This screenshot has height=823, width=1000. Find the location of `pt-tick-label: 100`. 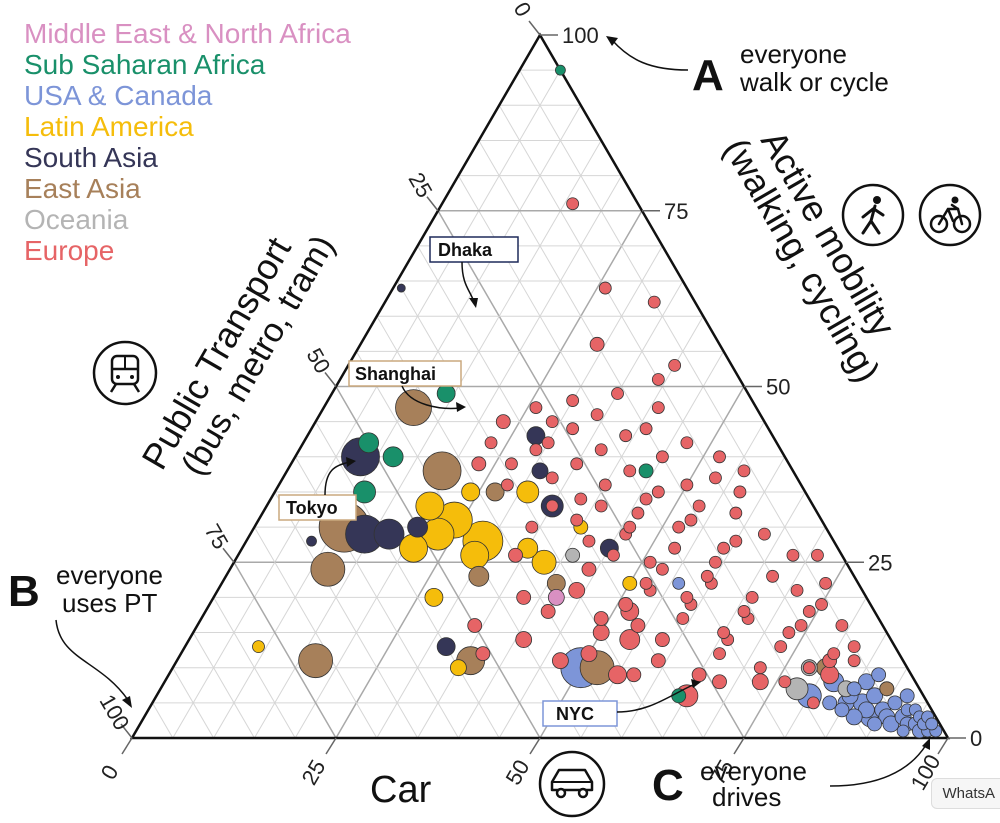

pt-tick-label: 100 is located at coordinates (114, 712).